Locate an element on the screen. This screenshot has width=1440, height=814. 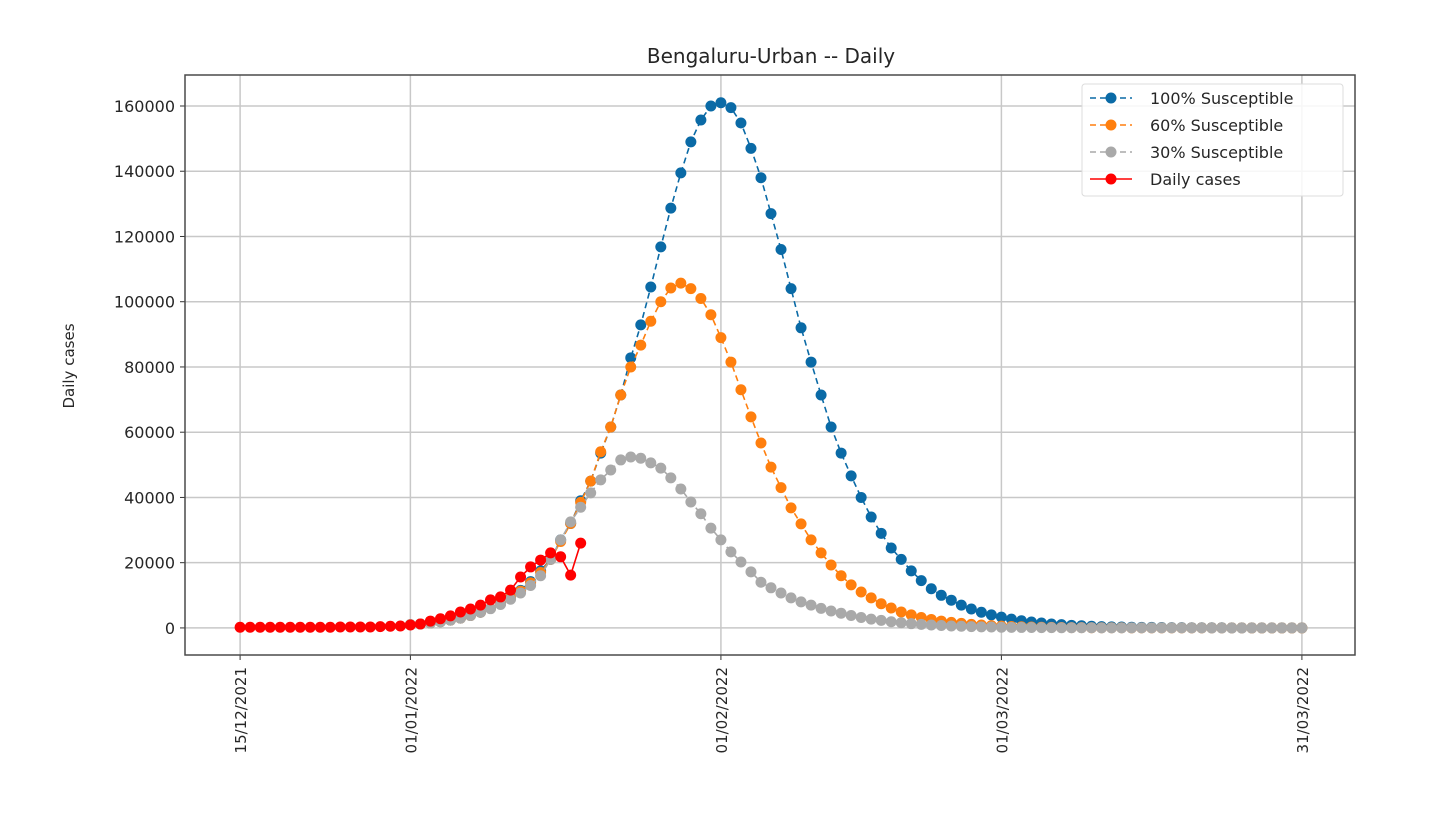
x-tick-label: 01/03/2022 is located at coordinates (1002, 710).